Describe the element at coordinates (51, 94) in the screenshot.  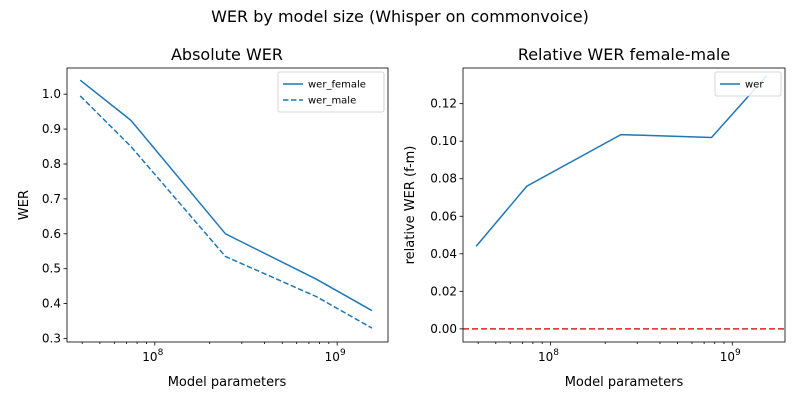
I see `y-tick-label: 1.0` at that location.